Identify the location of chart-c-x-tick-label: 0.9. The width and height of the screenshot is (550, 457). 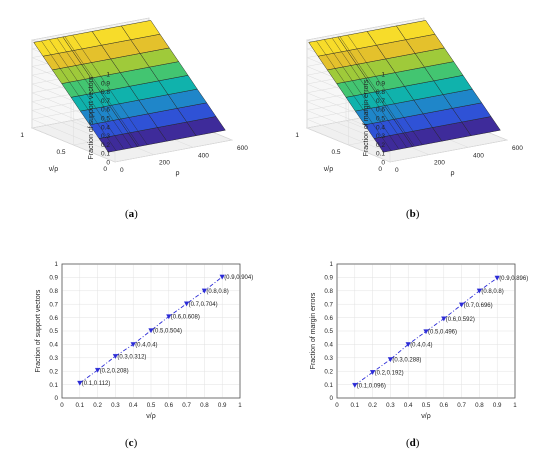
(222, 405).